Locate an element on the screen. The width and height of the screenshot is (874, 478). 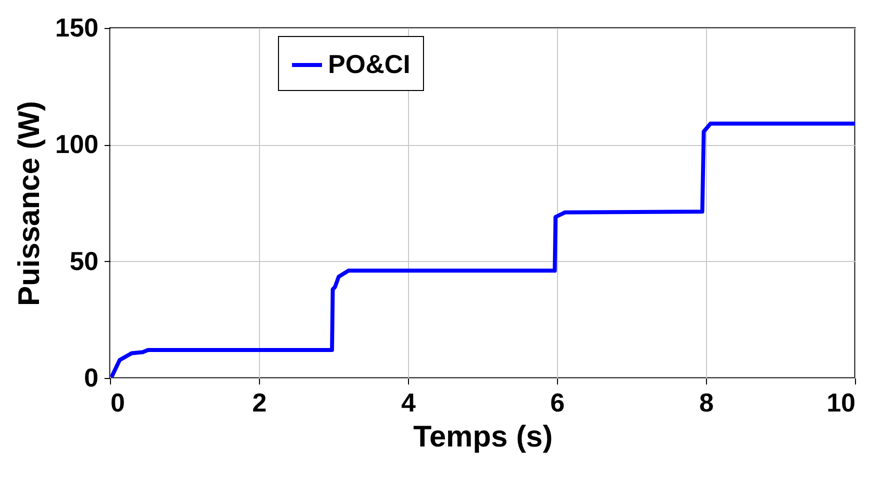
y-axis-title: Puissance (W) is located at coordinates (29, 203).